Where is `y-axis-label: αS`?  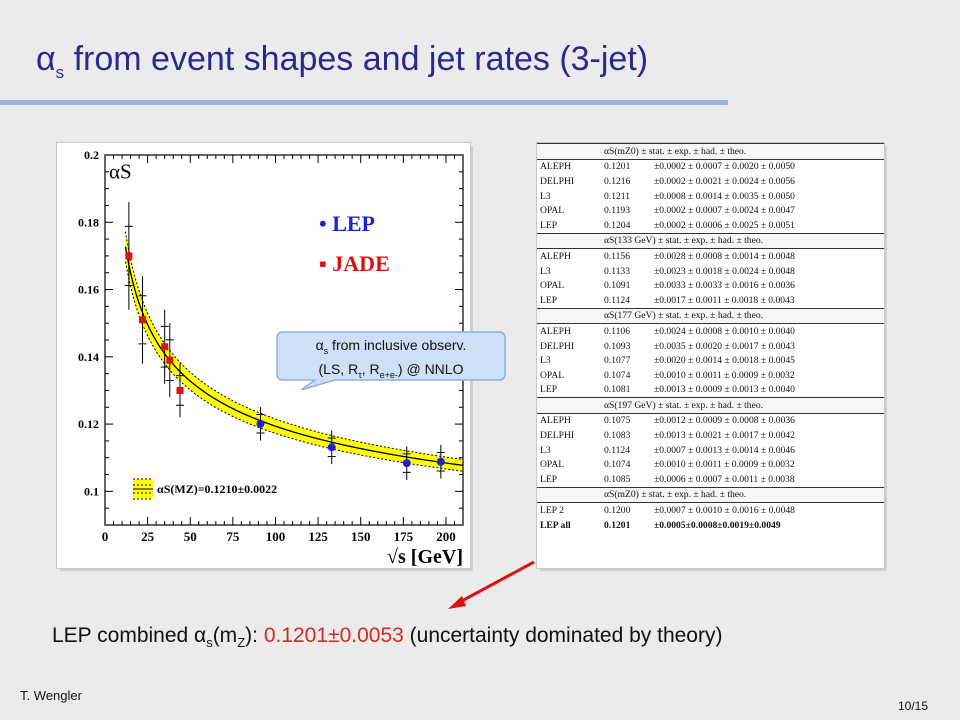 y-axis-label: αS is located at coordinates (120, 172).